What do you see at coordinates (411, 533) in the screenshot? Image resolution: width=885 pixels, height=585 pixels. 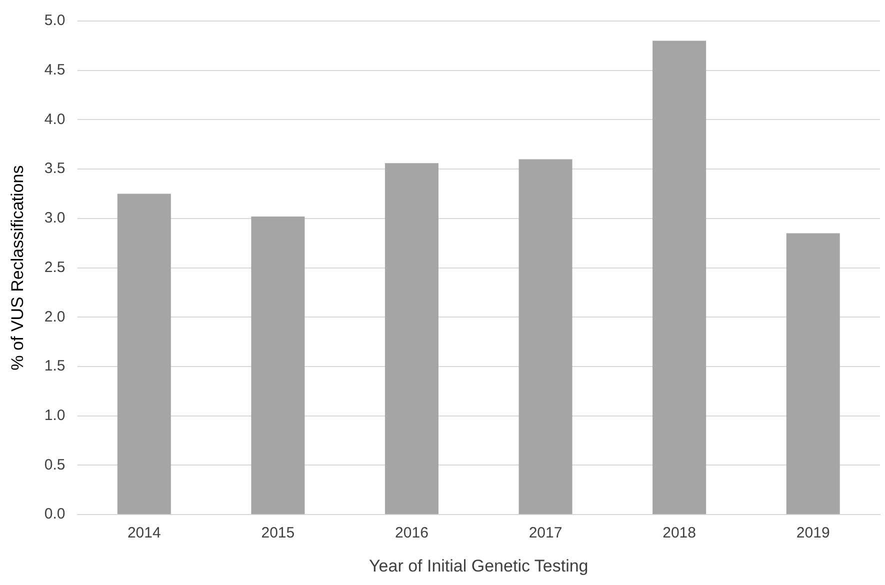 I see `x-tick-label: 2016` at bounding box center [411, 533].